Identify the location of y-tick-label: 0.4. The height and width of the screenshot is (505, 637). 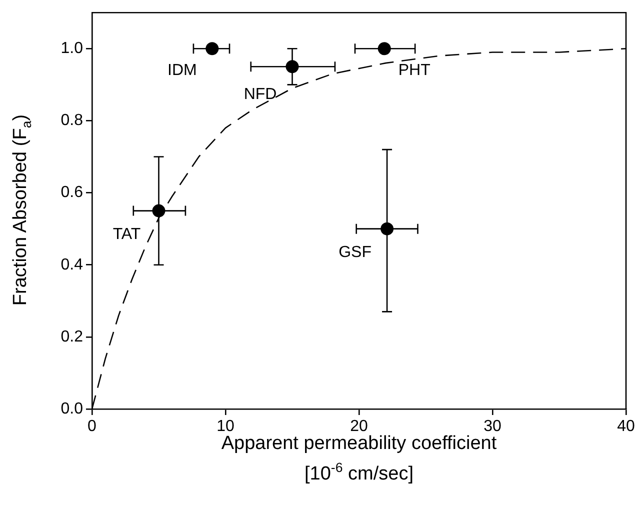
(72, 265).